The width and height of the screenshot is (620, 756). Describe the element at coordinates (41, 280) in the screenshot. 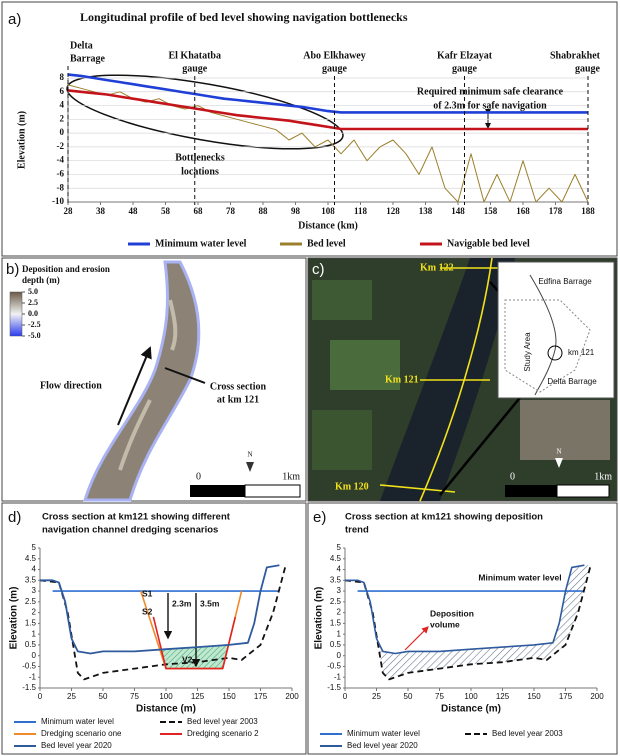

I see `legend-title: depth (m)` at that location.